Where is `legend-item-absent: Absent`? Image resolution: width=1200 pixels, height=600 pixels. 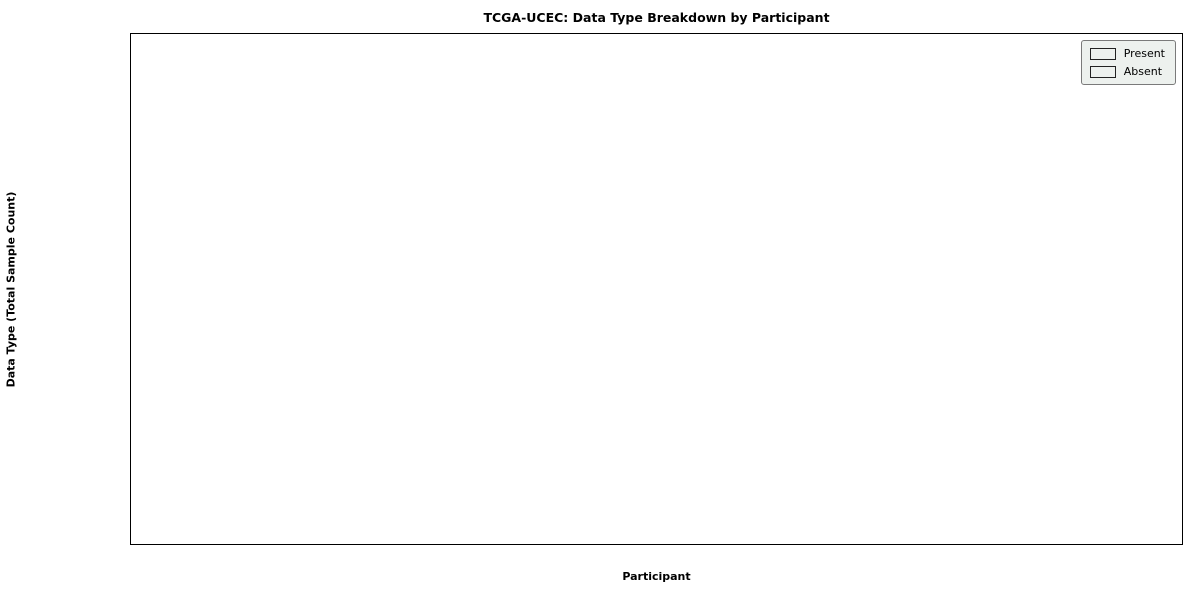 legend-item-absent: Absent is located at coordinates (1127, 71).